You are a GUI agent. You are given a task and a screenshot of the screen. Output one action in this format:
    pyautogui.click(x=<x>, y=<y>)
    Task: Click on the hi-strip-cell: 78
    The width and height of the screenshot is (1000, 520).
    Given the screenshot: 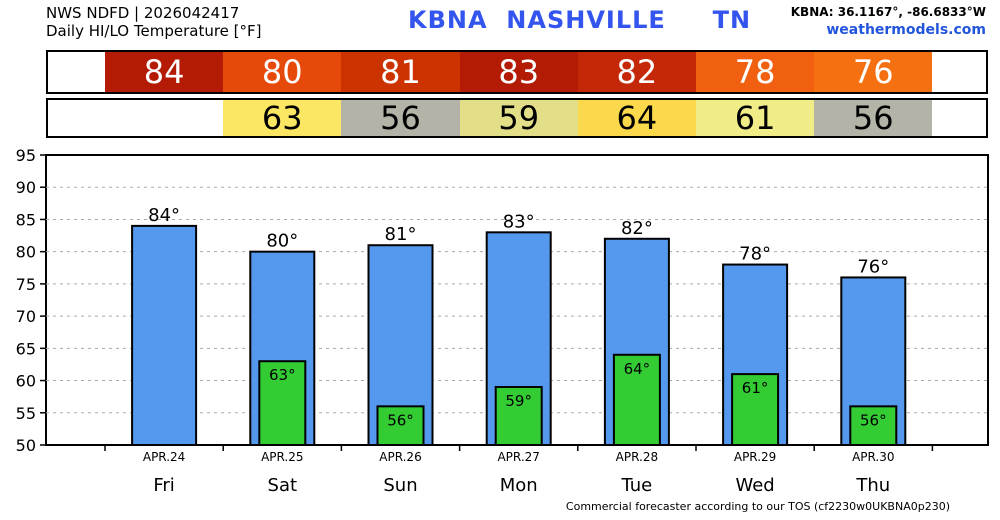 What is the action you would take?
    pyautogui.click(x=755, y=72)
    